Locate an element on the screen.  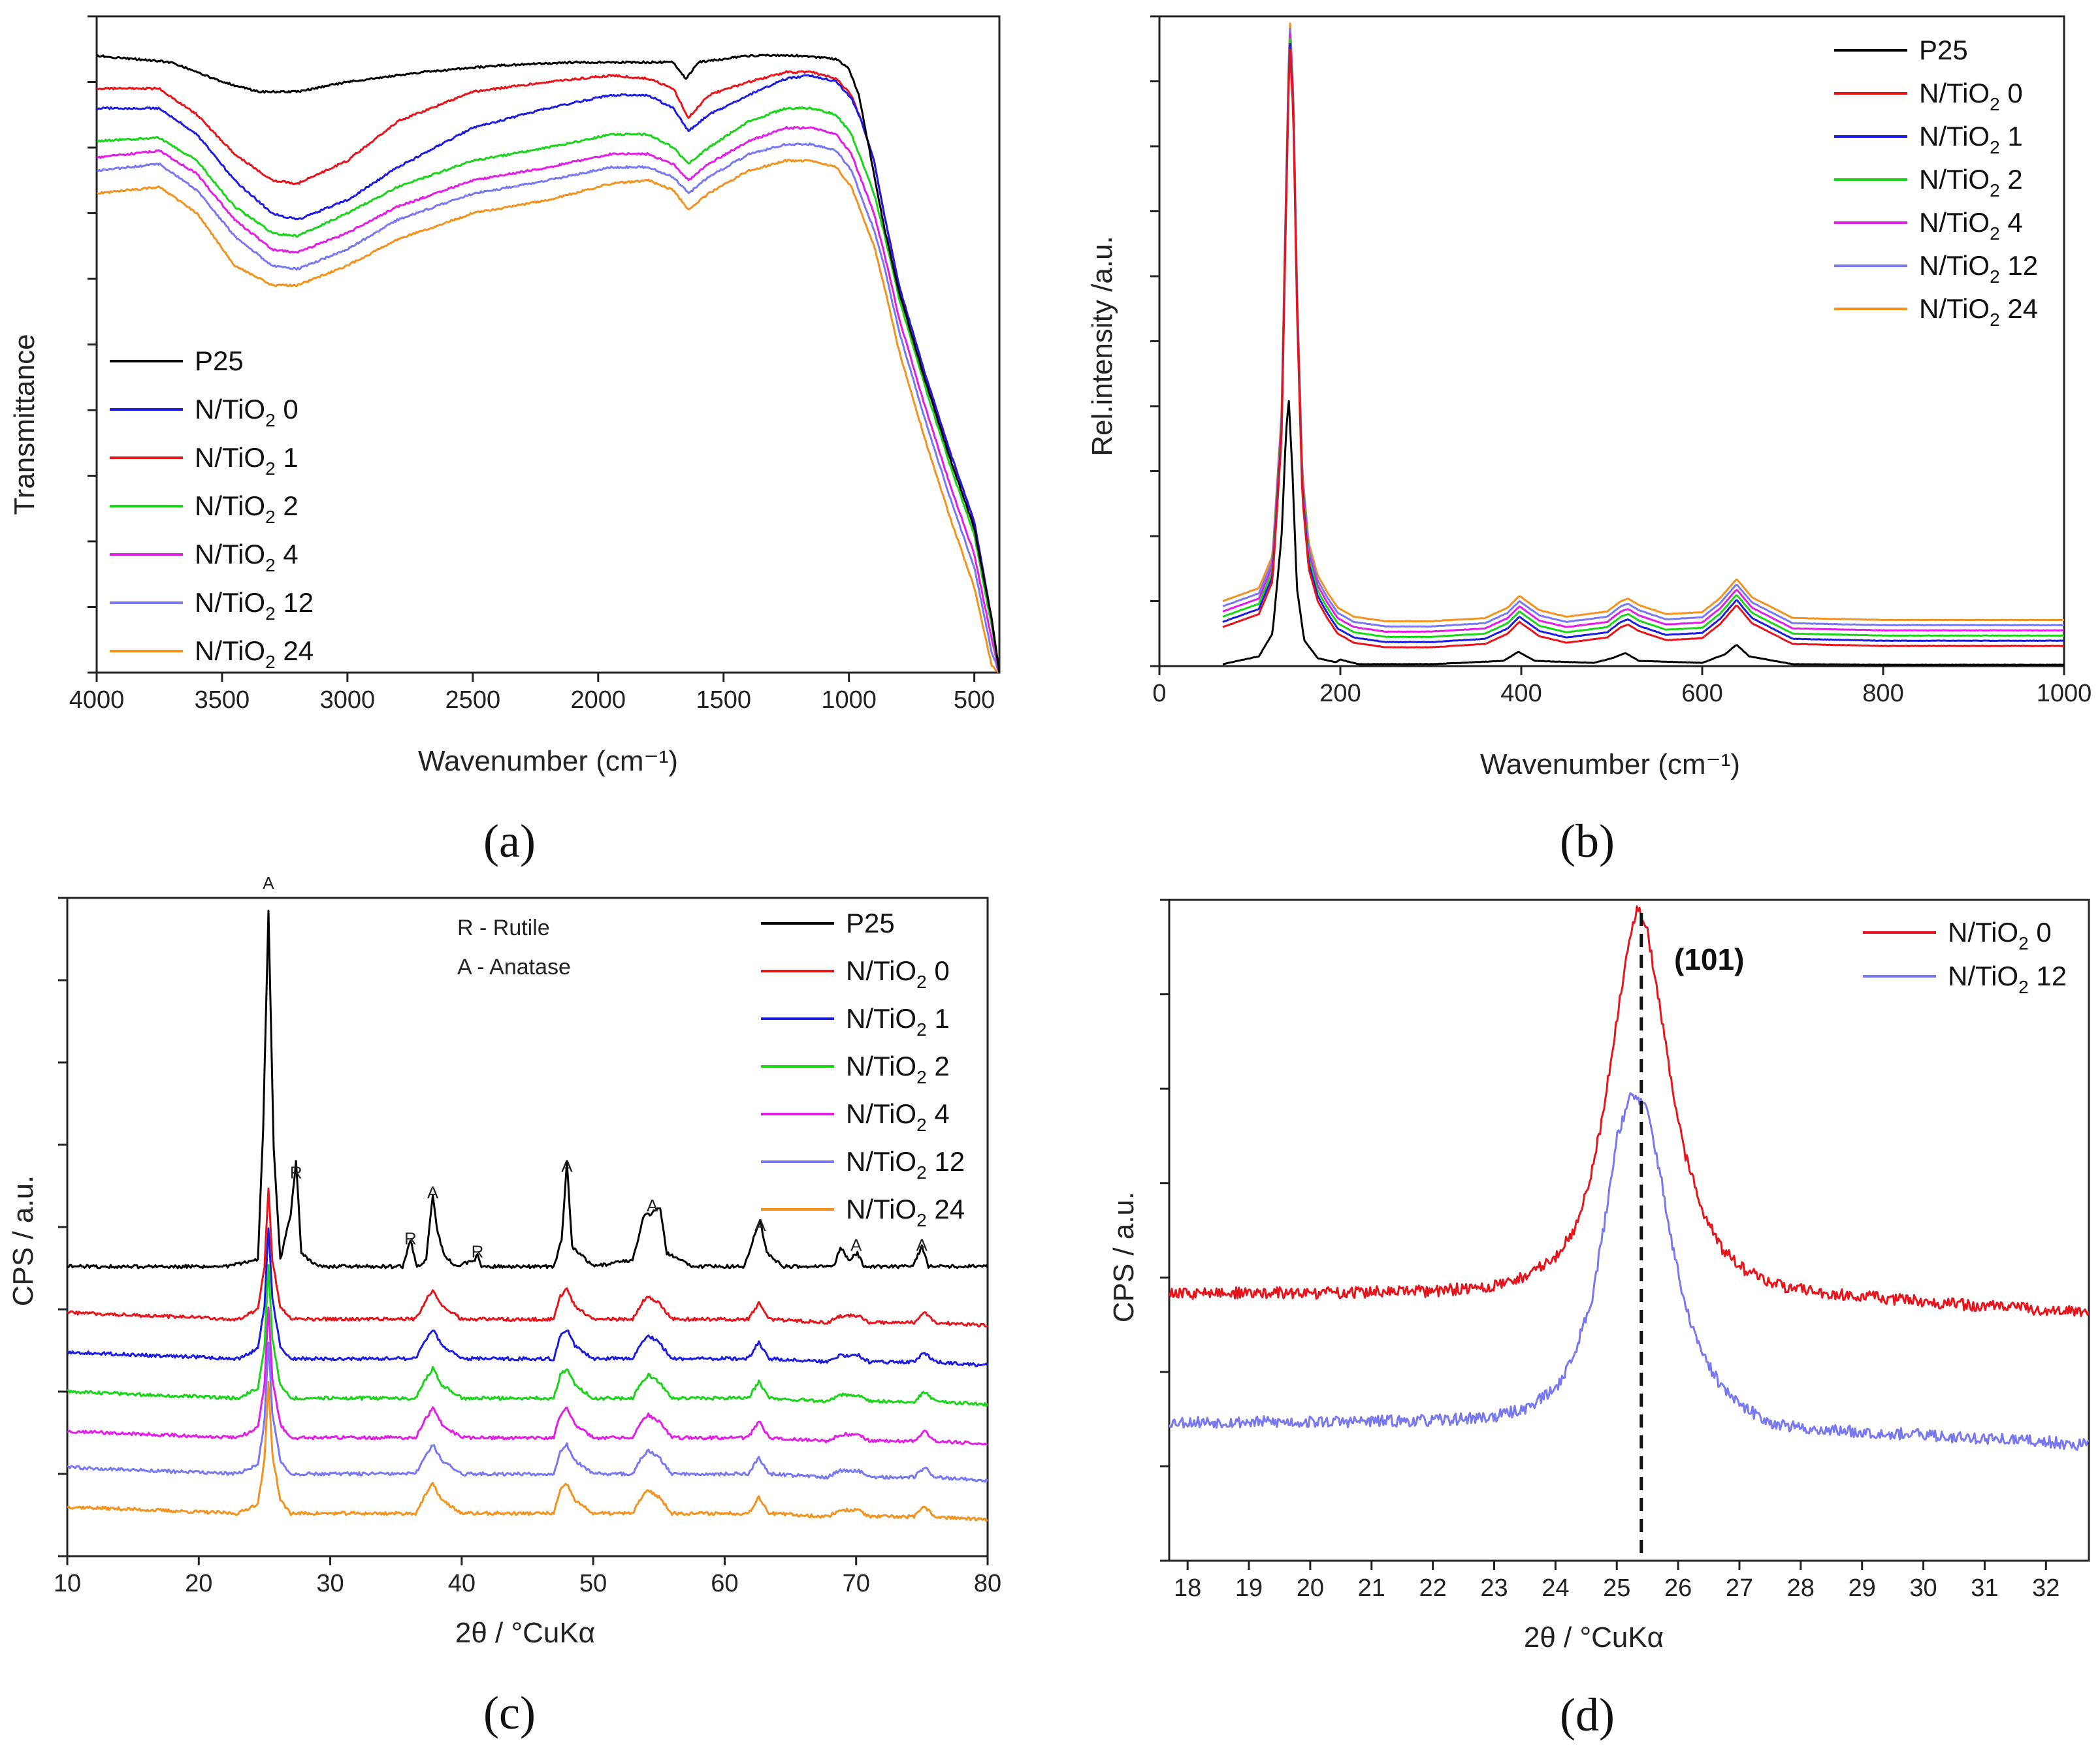
panel-d-x-tick-label: 21 is located at coordinates (1371, 1588).